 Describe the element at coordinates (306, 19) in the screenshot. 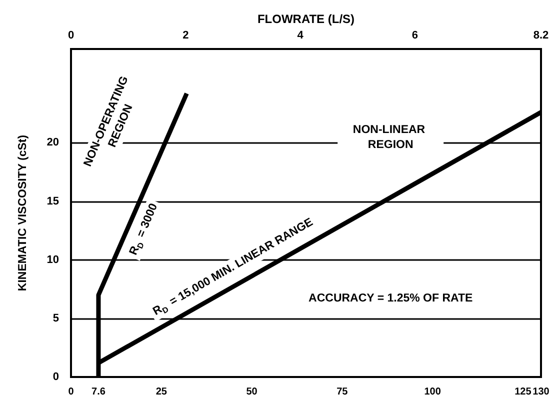

I see `x2-axis-title: FLOWRATE (L/S)` at that location.